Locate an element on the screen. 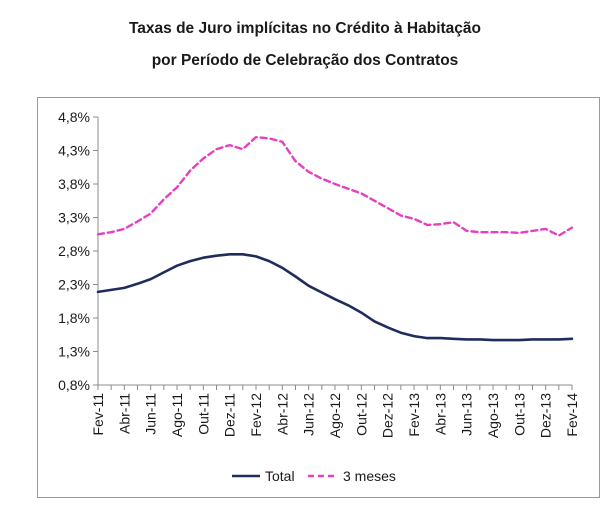 Image resolution: width=610 pixels, height=517 pixels. y-tick-label: 4,3% is located at coordinates (74, 151).